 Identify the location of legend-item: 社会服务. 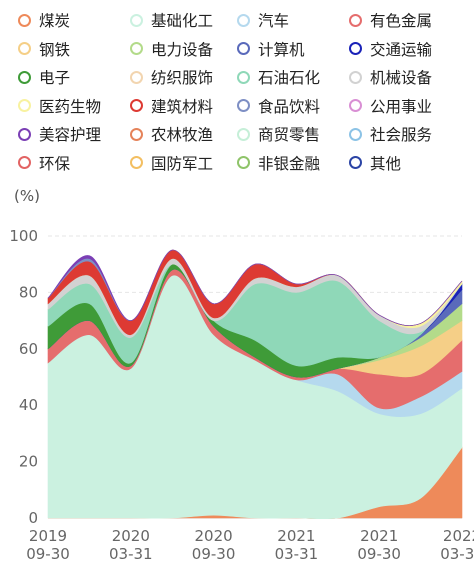
(390, 134).